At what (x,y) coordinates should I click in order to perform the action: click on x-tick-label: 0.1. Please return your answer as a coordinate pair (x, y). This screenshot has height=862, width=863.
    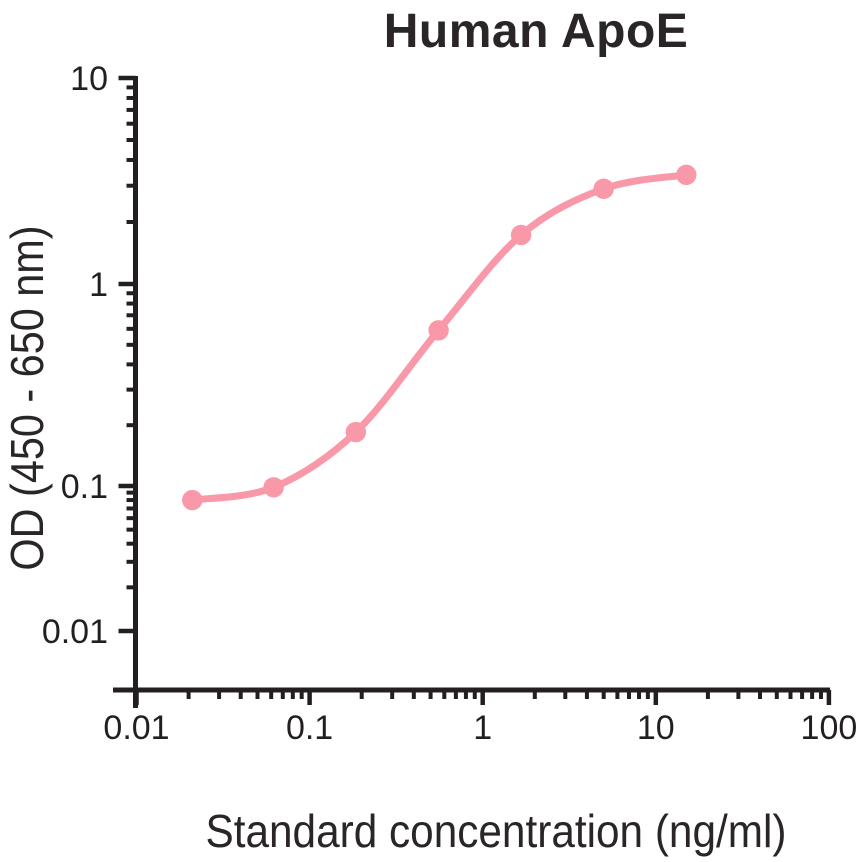
    Looking at the image, I should click on (309, 728).